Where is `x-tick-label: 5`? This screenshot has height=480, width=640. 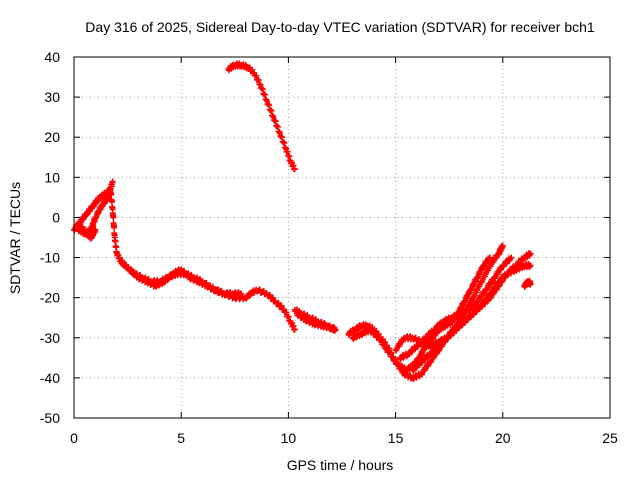
x-tick-label: 5 is located at coordinates (181, 438).